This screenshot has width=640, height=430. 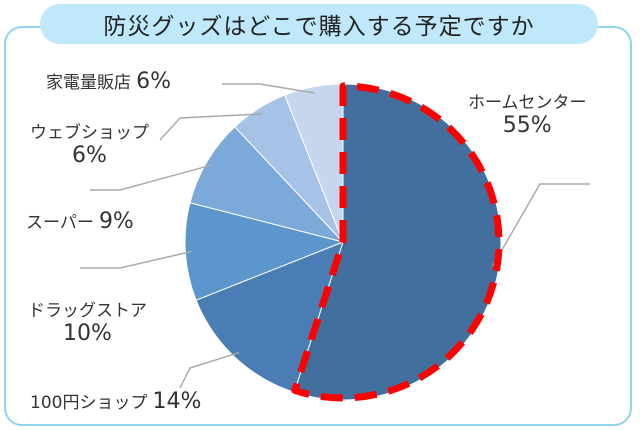 I want to click on chart-title: 防災グッズはどこで購入する予定ですか, so click(x=319, y=24).